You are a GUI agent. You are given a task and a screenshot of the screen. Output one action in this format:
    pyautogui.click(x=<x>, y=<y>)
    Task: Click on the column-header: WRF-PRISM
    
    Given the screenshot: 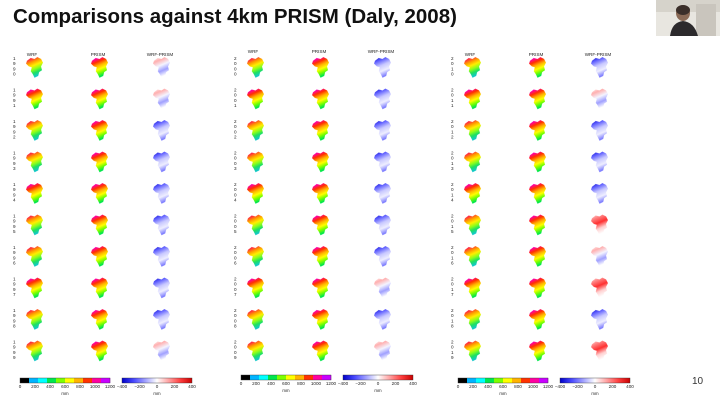 What is the action you would take?
    pyautogui.click(x=160, y=54)
    